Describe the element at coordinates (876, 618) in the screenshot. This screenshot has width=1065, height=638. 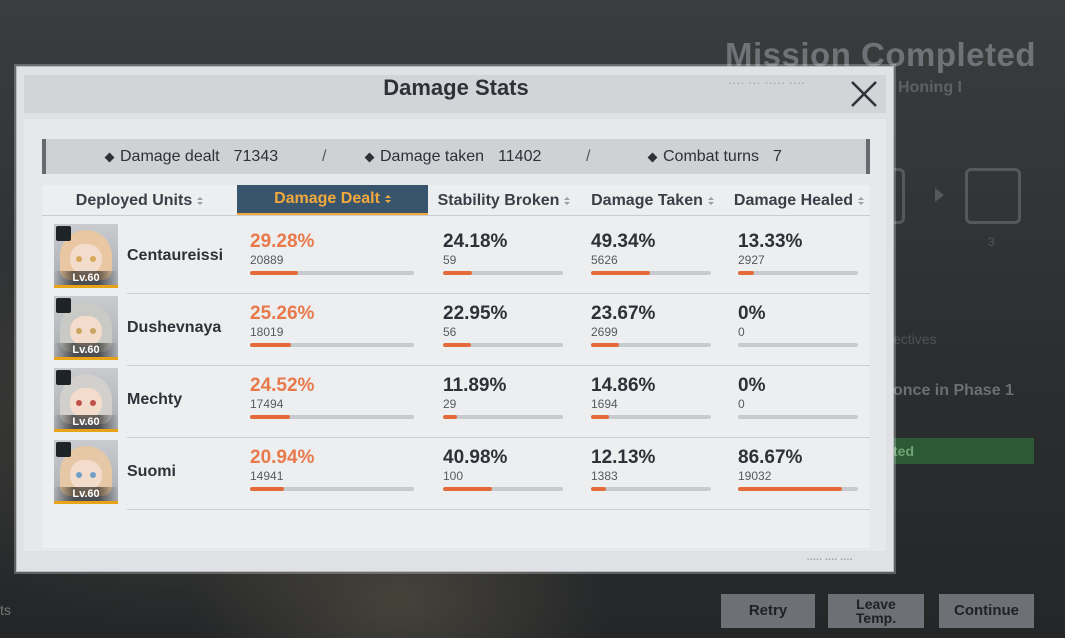
I see `temp-label: Temp.` at that location.